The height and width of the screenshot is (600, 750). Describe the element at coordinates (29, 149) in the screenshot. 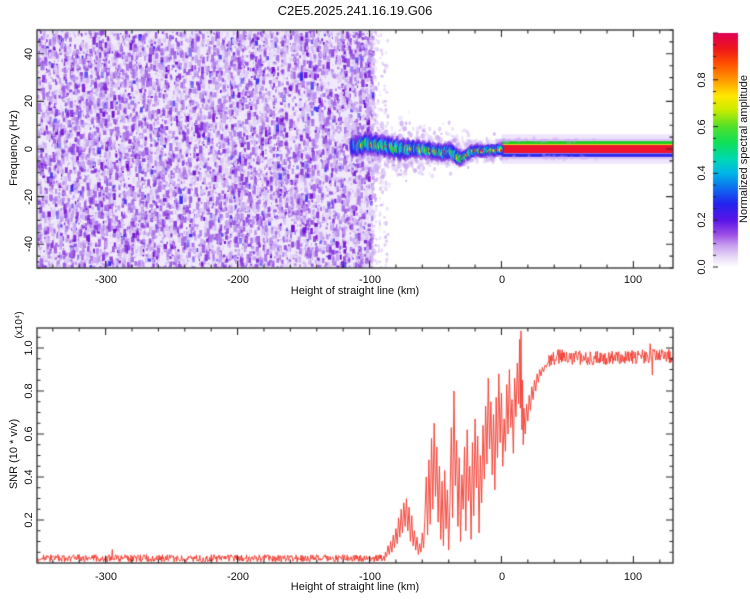

I see `spectrogram-y-tick-0: 0` at that location.